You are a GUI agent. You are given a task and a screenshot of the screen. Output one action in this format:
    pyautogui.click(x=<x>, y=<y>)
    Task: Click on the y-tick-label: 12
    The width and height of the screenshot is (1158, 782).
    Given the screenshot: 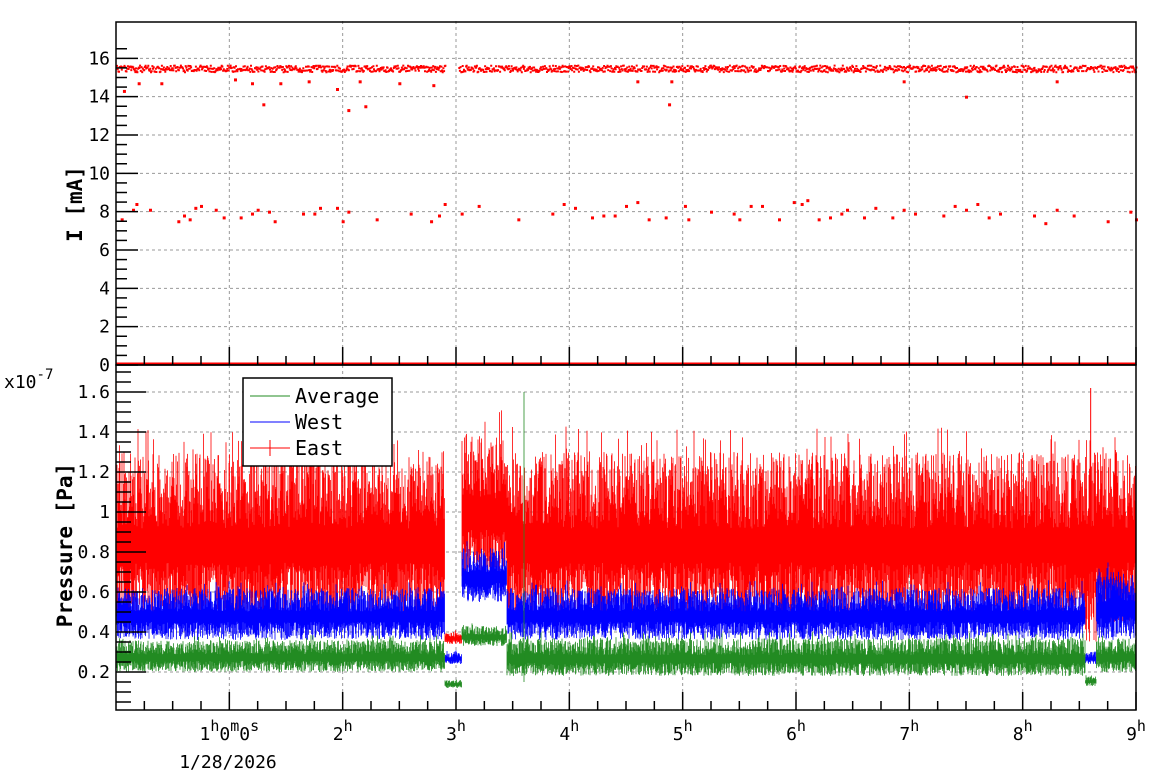 What is the action you would take?
    pyautogui.click(x=99, y=135)
    